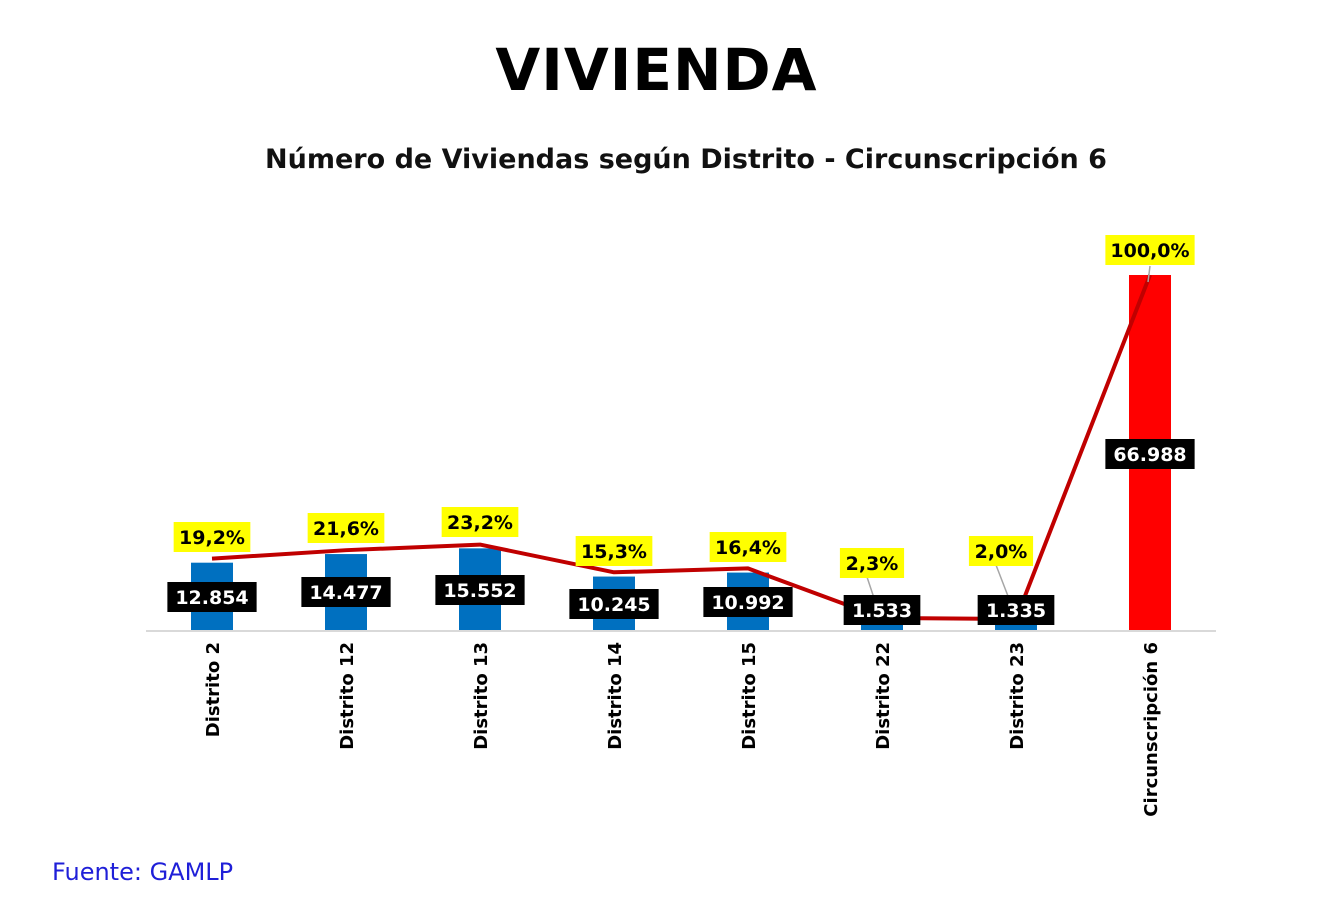 Image resolution: width=1323 pixels, height=903 pixels. What do you see at coordinates (615, 696) in the screenshot?
I see `category-label-4: Distrito 14` at bounding box center [615, 696].